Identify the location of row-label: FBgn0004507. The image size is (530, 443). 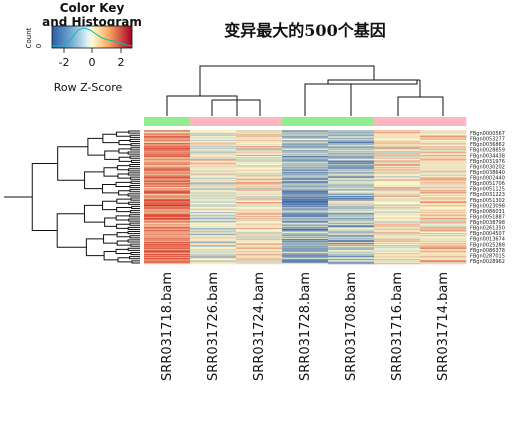
(487, 234).